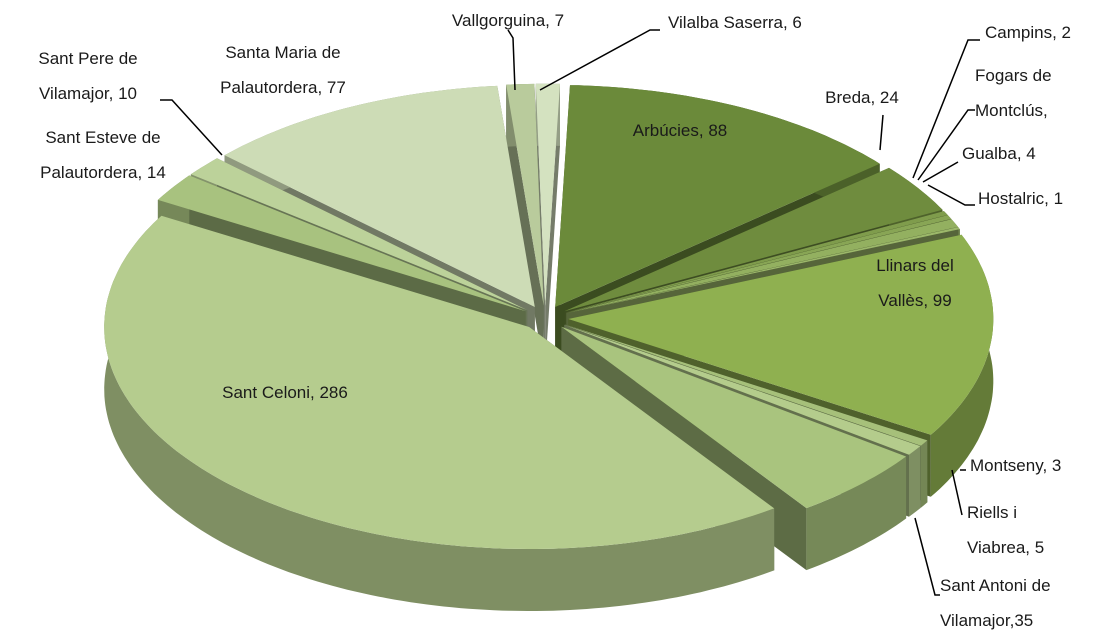 The width and height of the screenshot is (1106, 630). Describe the element at coordinates (1020, 198) in the screenshot. I see `data-label: Hostalric, 1` at that location.